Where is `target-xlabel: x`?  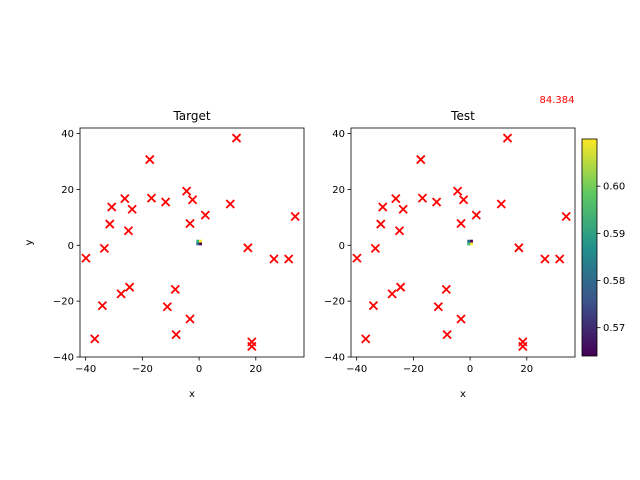 target-xlabel: x is located at coordinates (192, 394).